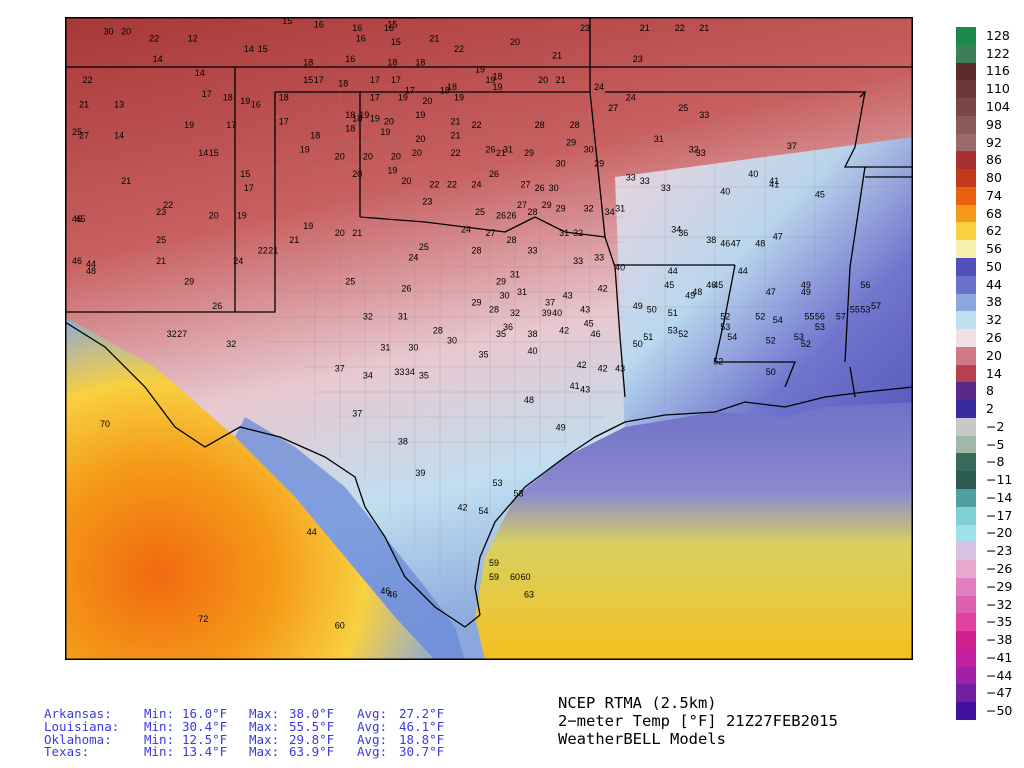 Image resolution: width=1024 pixels, height=768 pixels. Describe the element at coordinates (999, 497) in the screenshot. I see `colorbar-label: −14` at that location.